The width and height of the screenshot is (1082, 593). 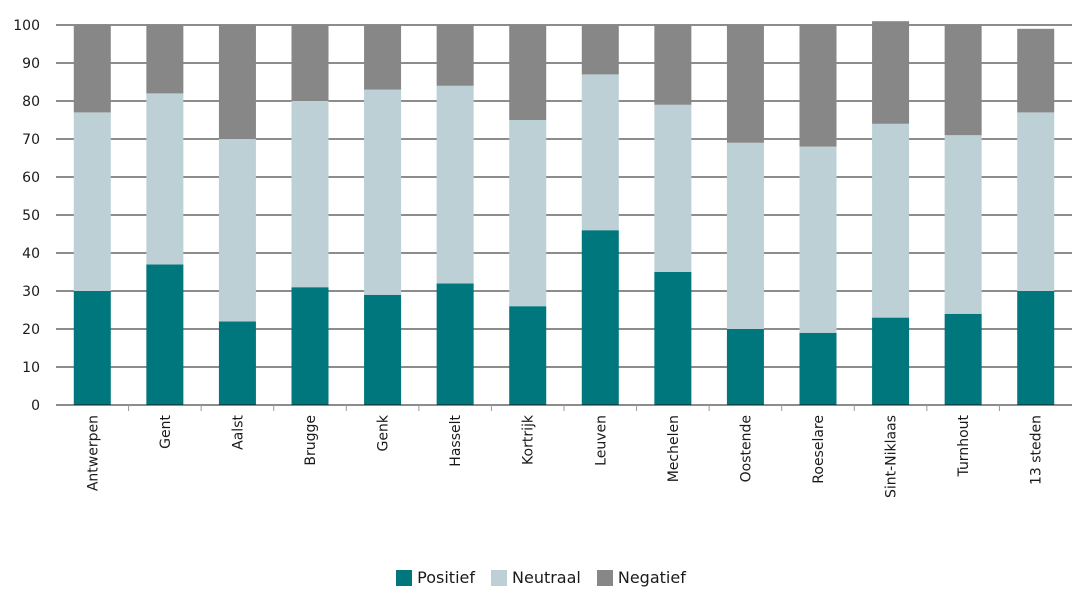 I want to click on x-category-label: Sint-Niklaas, so click(x=892, y=456).